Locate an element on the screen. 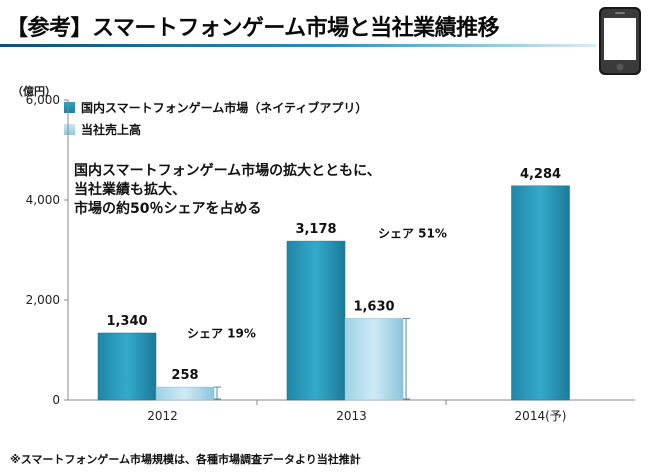 Image resolution: width=650 pixels, height=475 pixels. data-label-company: 258 is located at coordinates (184, 375).